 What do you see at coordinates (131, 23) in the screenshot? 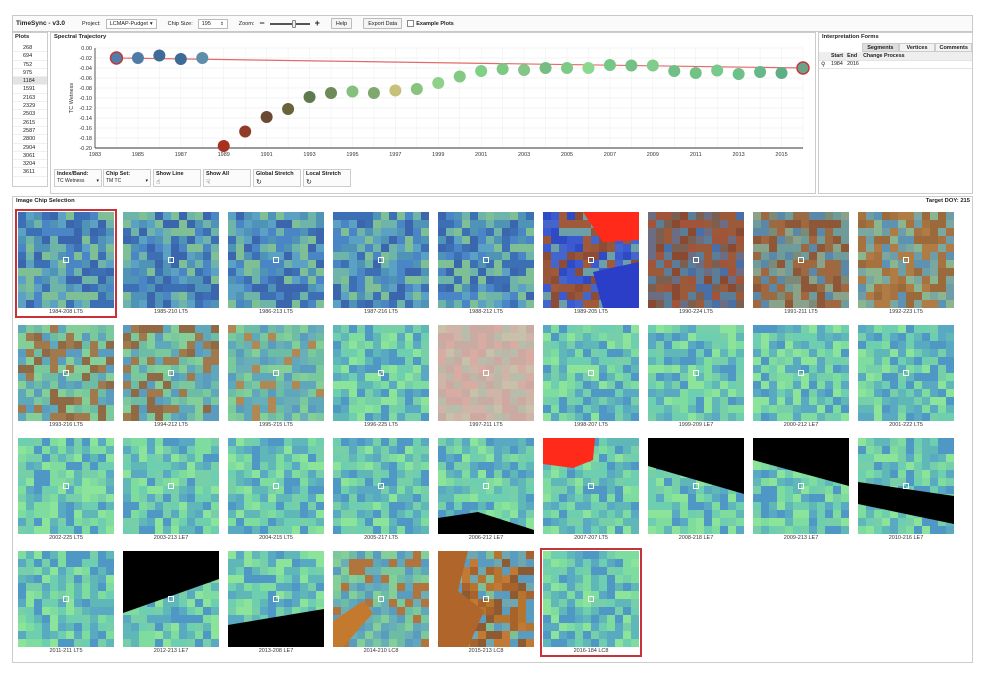
I see `project-select: LCMAP-Pudget ▾` at bounding box center [131, 23].